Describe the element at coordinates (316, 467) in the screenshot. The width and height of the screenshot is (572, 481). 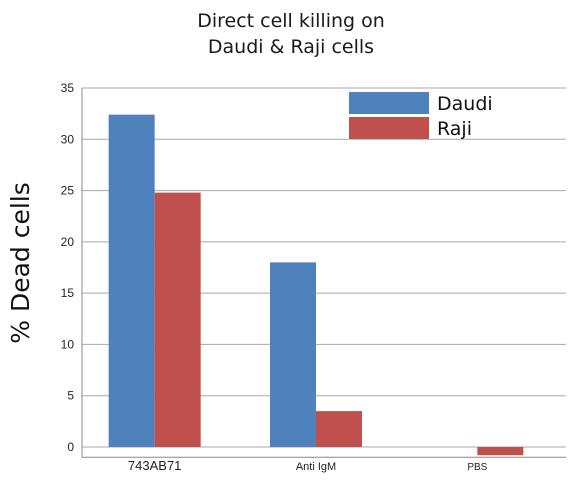
I see `x-tick-label: Anti IgM` at that location.